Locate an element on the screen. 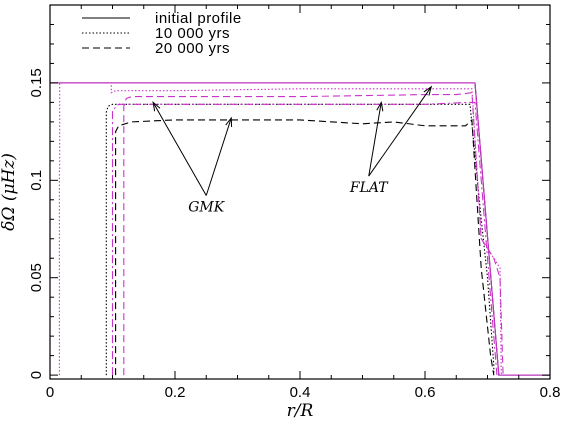 The image size is (565, 424). x-tick-label: 0.6 is located at coordinates (425, 392).